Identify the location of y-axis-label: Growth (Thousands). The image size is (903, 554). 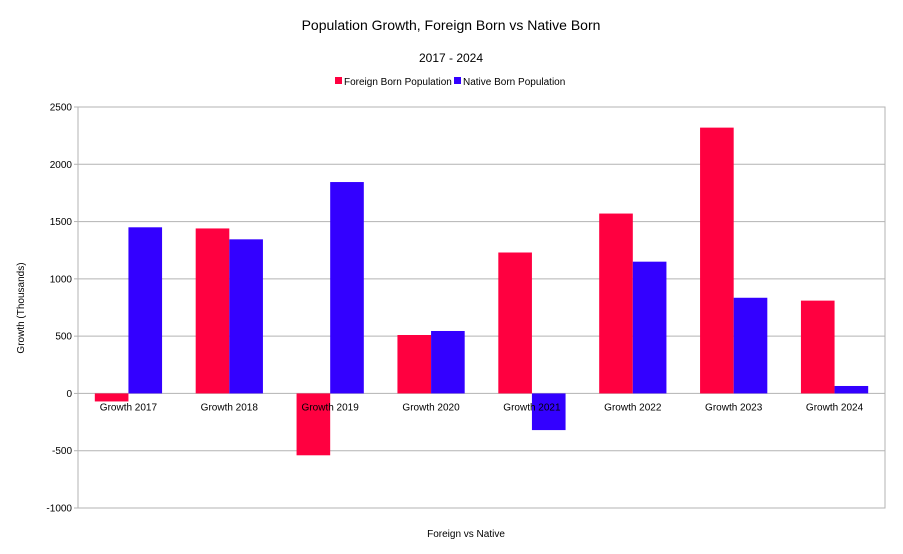
(21, 307).